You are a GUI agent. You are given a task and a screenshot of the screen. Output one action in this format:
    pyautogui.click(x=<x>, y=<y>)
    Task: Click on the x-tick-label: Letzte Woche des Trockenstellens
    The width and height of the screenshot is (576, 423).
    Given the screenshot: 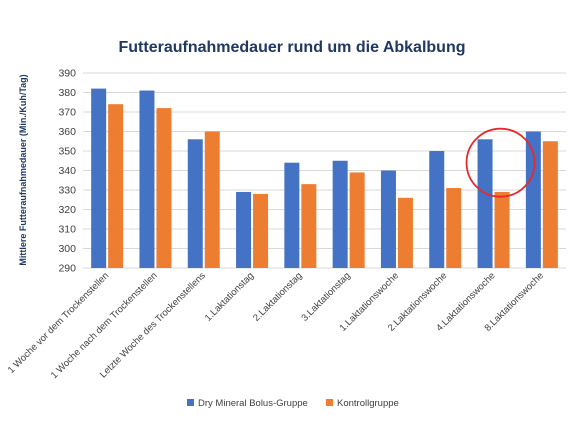 What is the action you would take?
    pyautogui.click(x=153, y=325)
    